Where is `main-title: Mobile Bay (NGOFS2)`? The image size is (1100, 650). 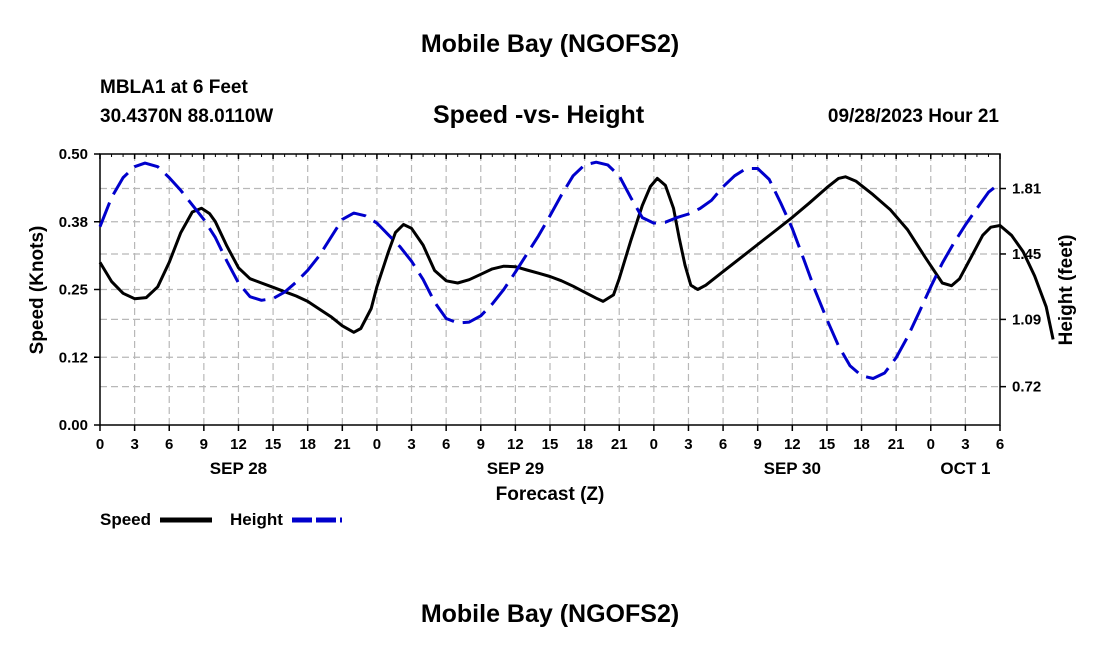 main-title: Mobile Bay (NGOFS2) is located at coordinates (550, 44).